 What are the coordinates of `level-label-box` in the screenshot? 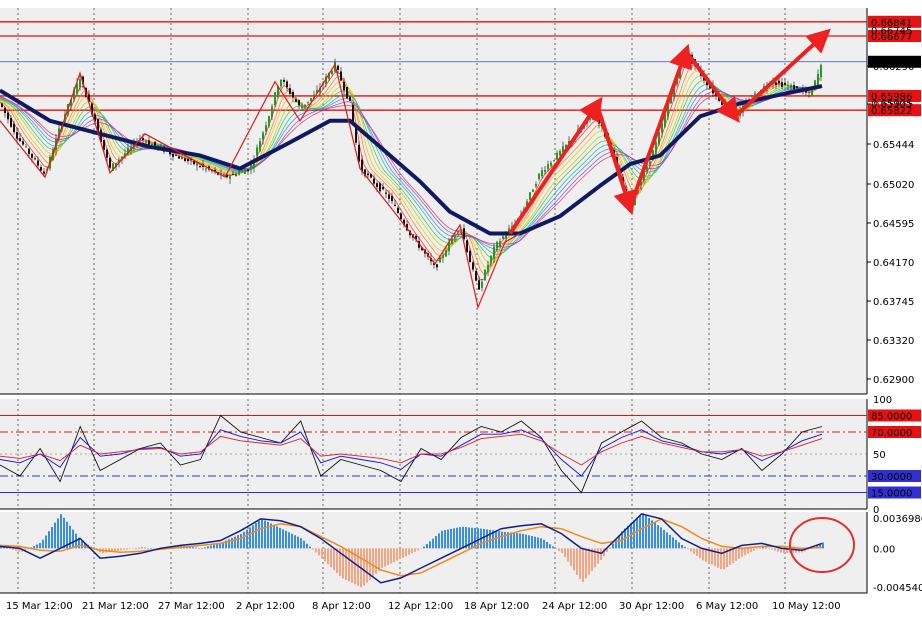 It's located at (894, 36).